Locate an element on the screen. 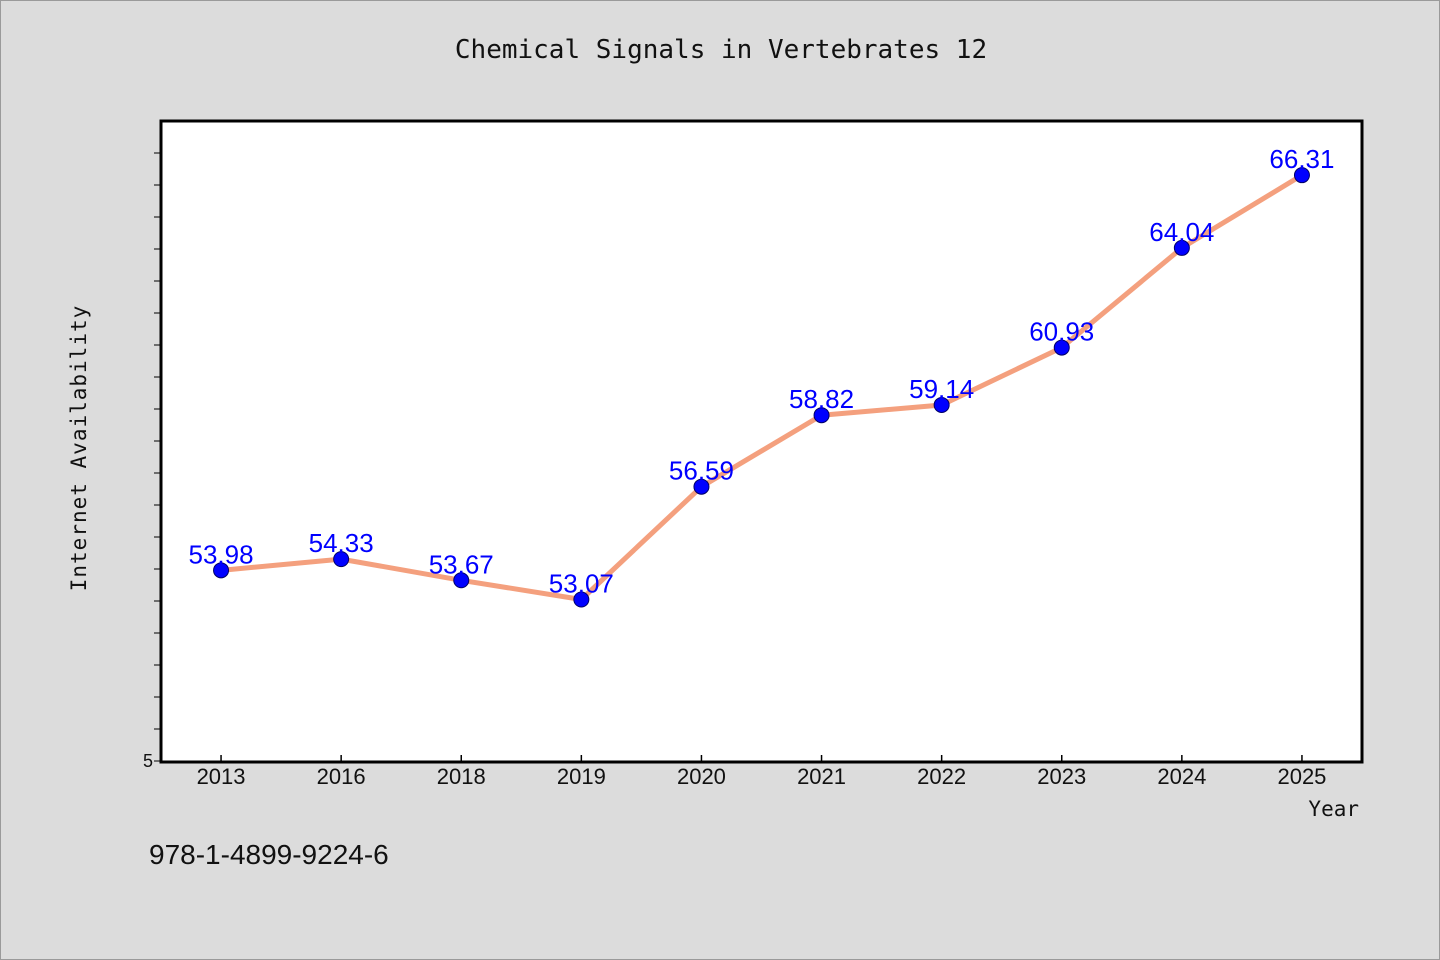 Image resolution: width=1440 pixels, height=960 pixels. data-label: 64.04 is located at coordinates (1181, 232).